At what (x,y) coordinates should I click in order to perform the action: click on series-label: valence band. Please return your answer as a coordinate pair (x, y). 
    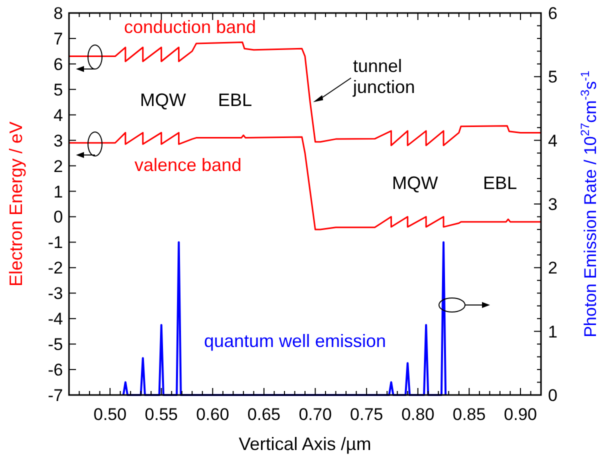
    Looking at the image, I should click on (188, 165).